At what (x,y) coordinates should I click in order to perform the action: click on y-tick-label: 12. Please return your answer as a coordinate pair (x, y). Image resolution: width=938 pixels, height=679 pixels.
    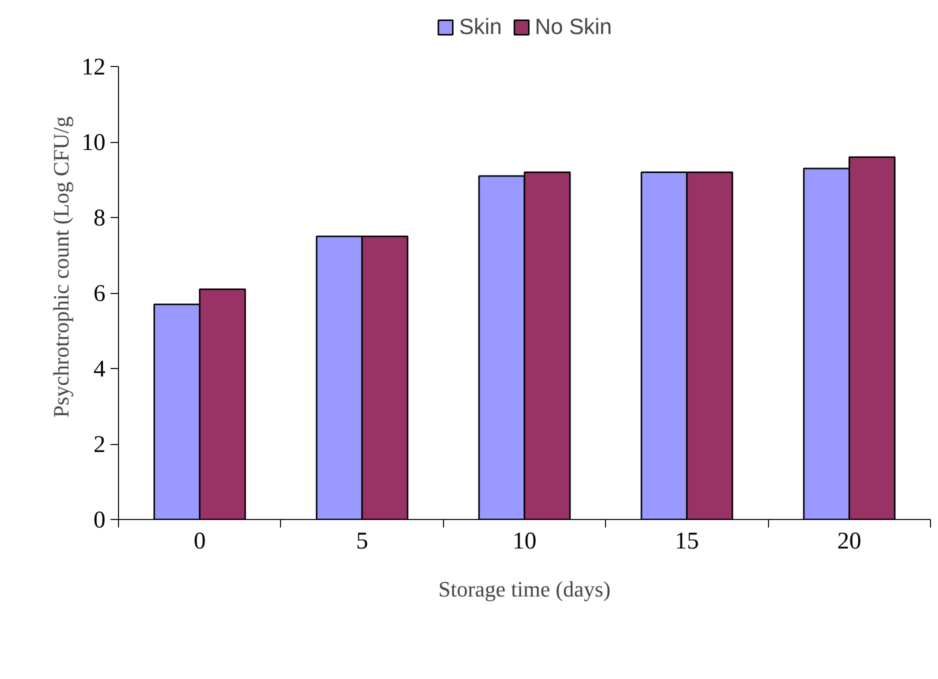
    Looking at the image, I should click on (94, 67).